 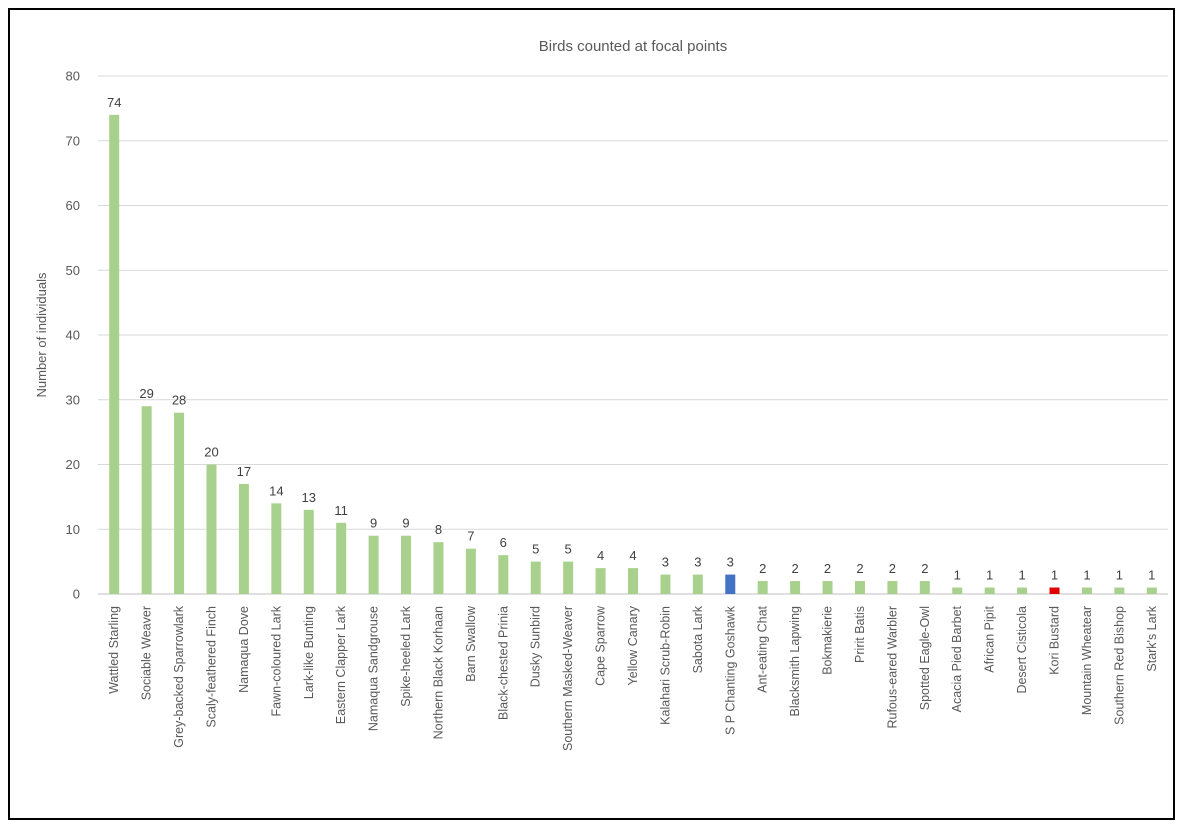 I want to click on bar-stark-s-lark, so click(x=1151, y=590).